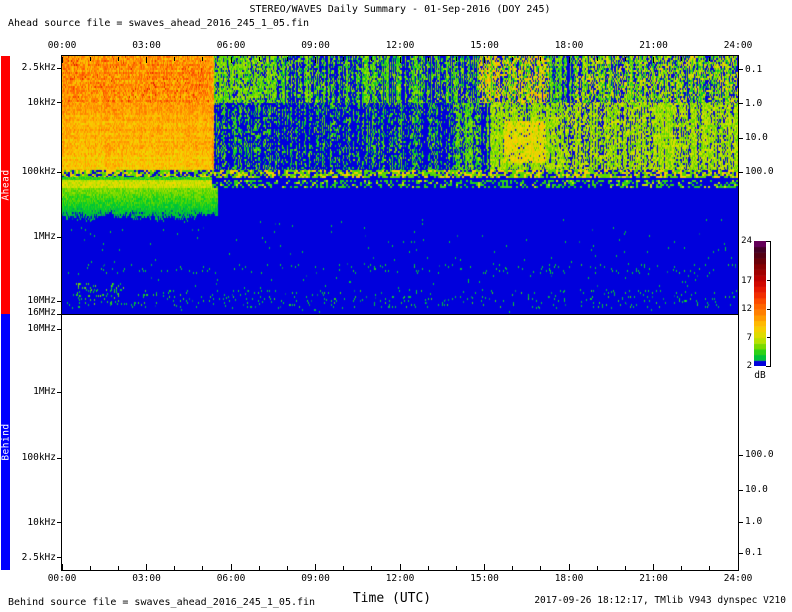 This screenshot has width=792, height=612. I want to click on colorbar-tick-label: 24, so click(746, 241).